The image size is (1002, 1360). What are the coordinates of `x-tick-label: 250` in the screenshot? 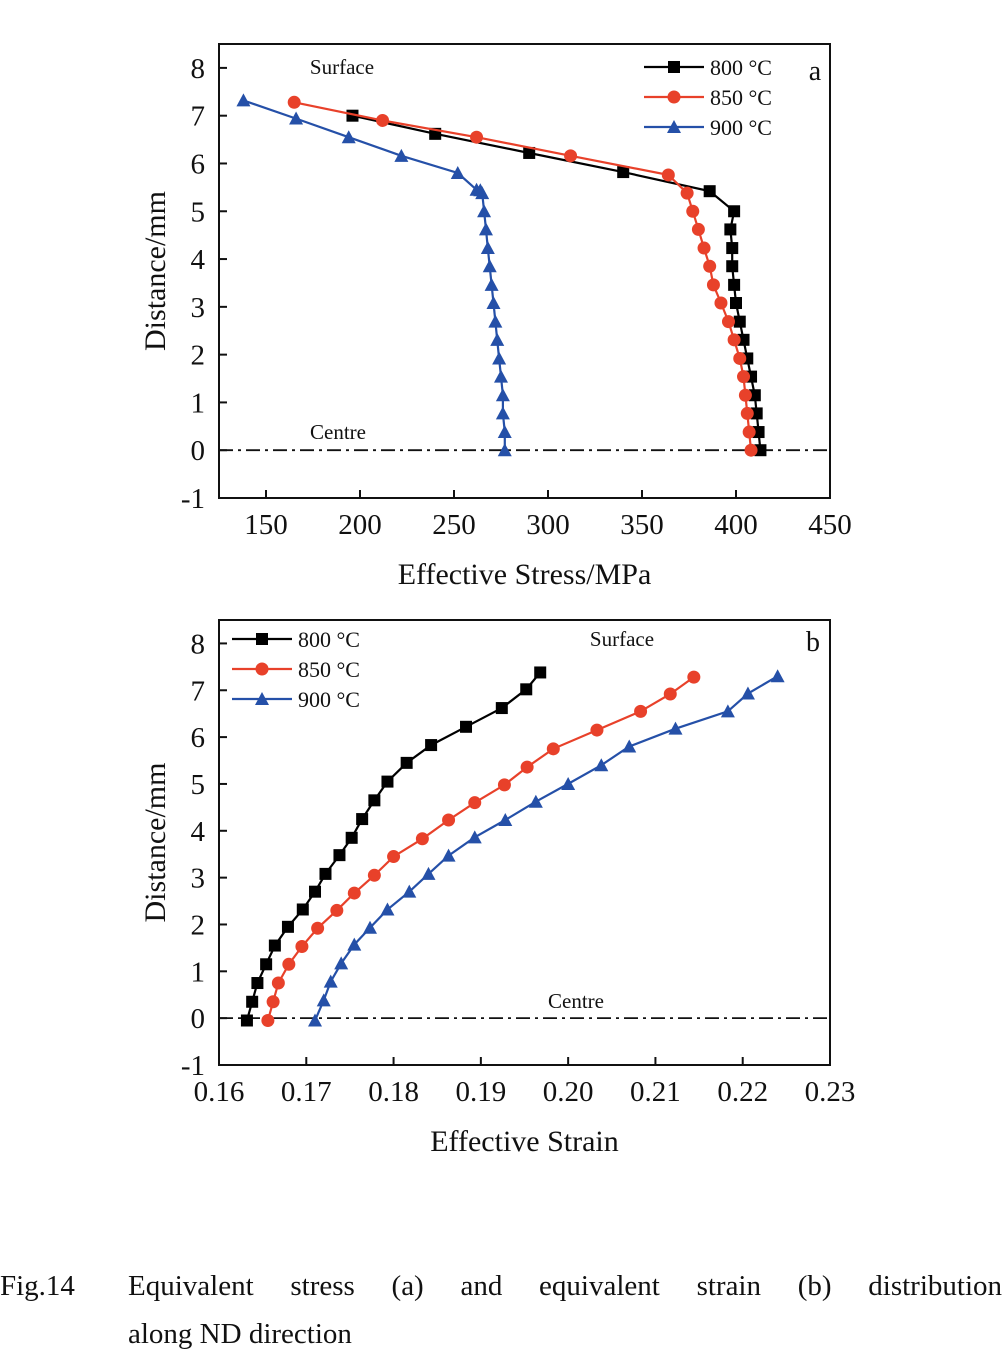 It's located at (454, 525).